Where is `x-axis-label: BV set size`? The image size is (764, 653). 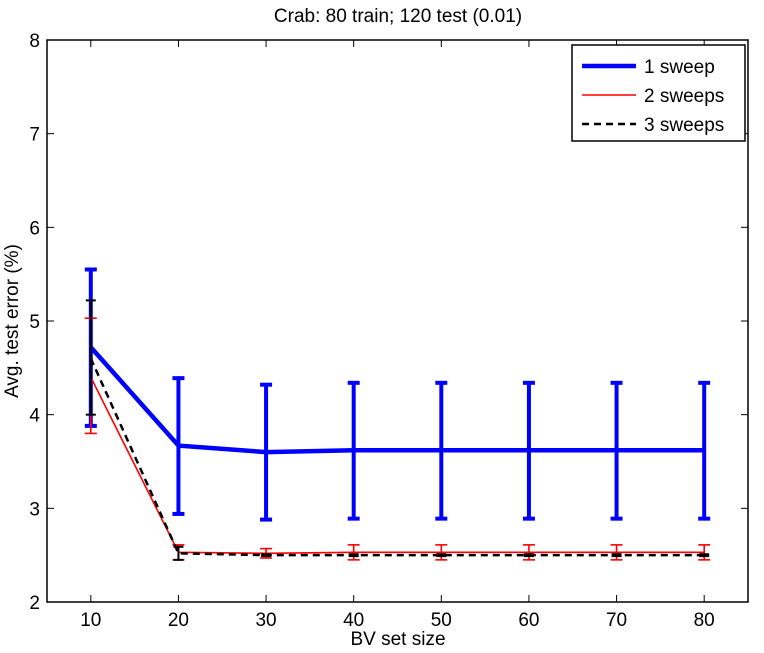 x-axis-label: BV set size is located at coordinates (397, 639).